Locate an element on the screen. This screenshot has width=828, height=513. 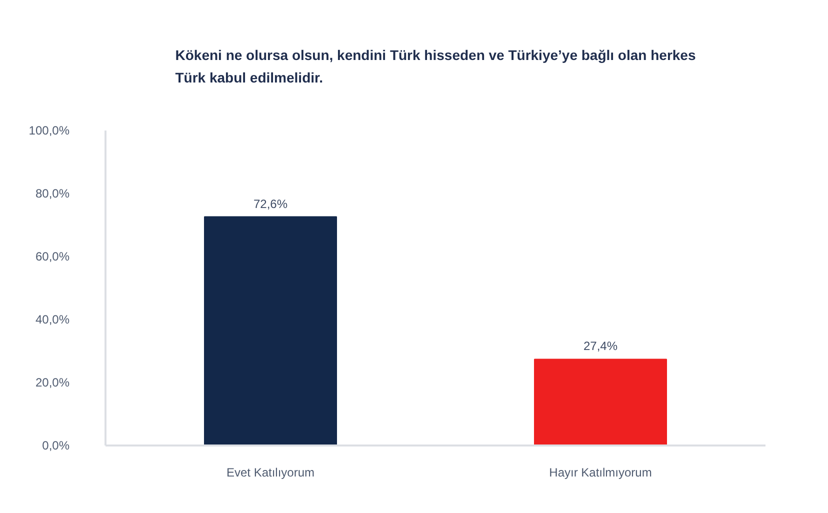
chart-title: Kökeni ne olursa olsun, kendini Türk hisseden ve Türkiye’ye bağlı olan herkes Türk kabul edilmelidir. is located at coordinates (435, 66).